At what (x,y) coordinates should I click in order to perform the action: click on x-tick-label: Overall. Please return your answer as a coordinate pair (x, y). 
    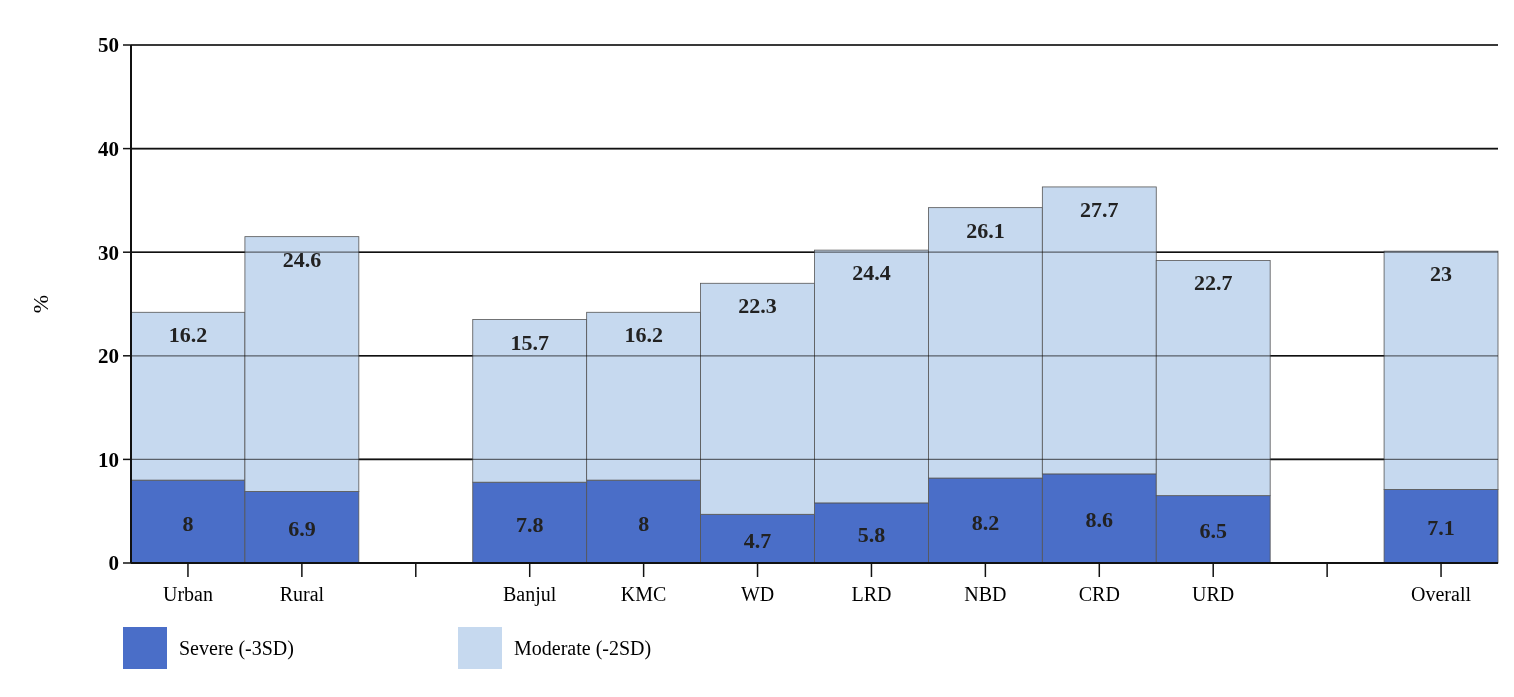
    Looking at the image, I should click on (1441, 594).